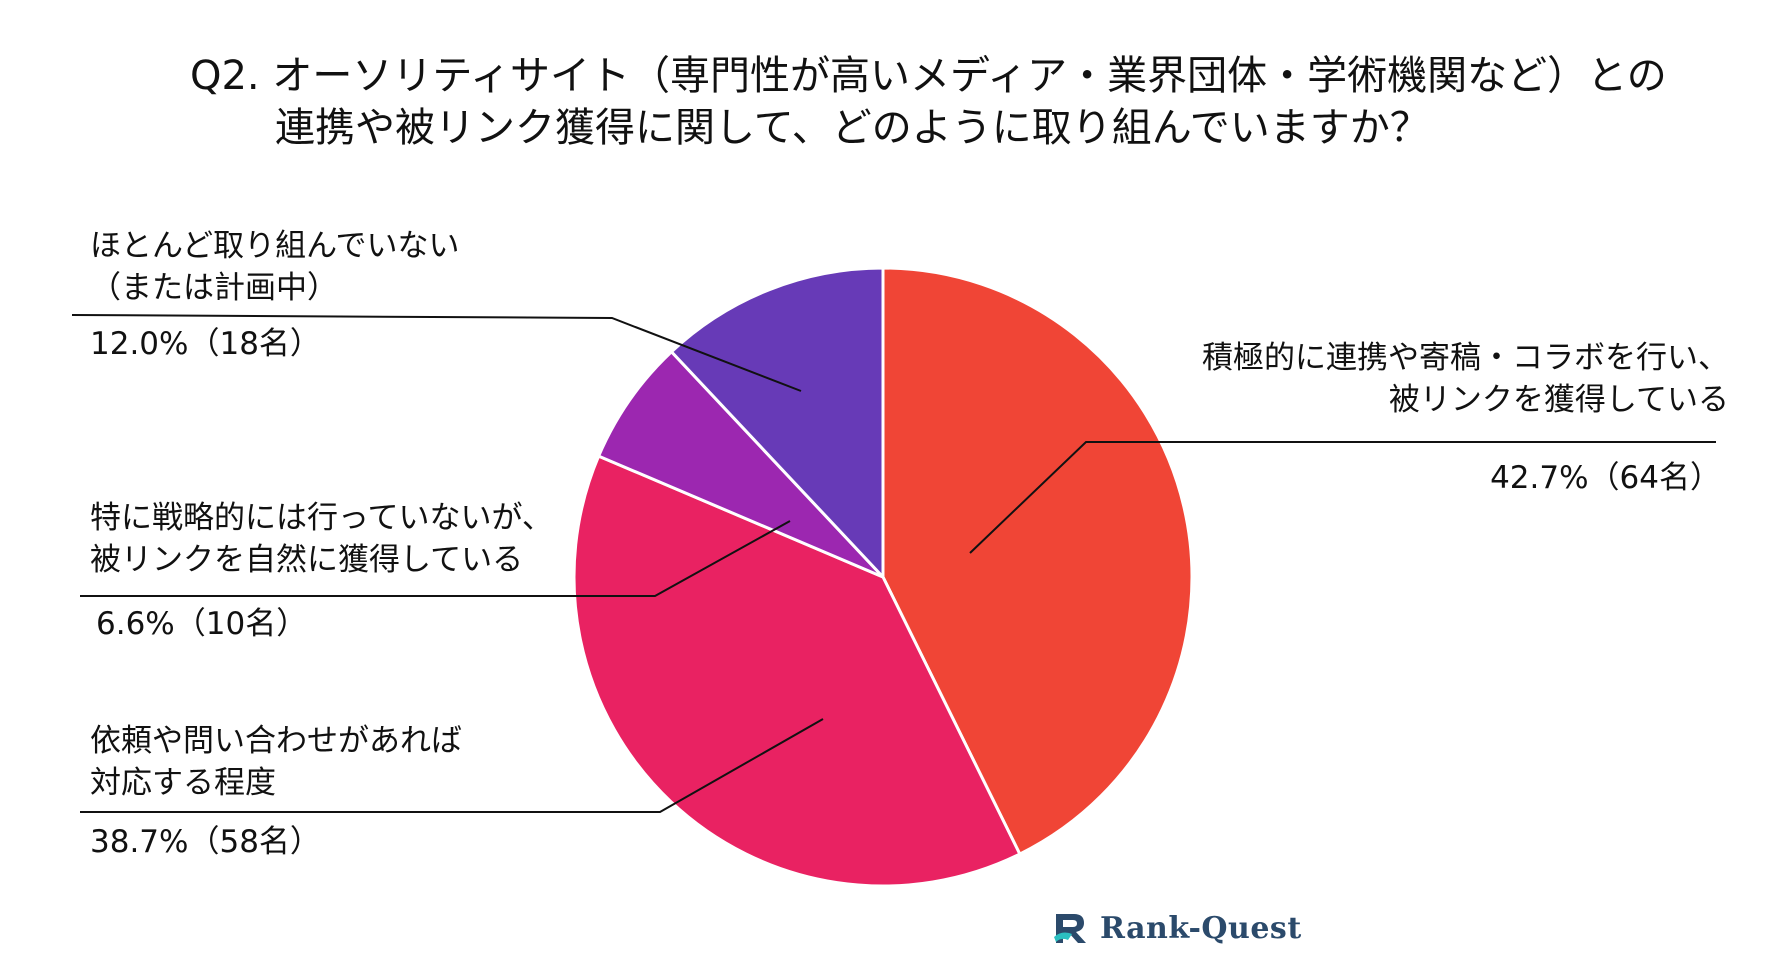  I want to click on slice-label-4: ほとんど取り組んでいない （または計画中）, so click(275, 267).